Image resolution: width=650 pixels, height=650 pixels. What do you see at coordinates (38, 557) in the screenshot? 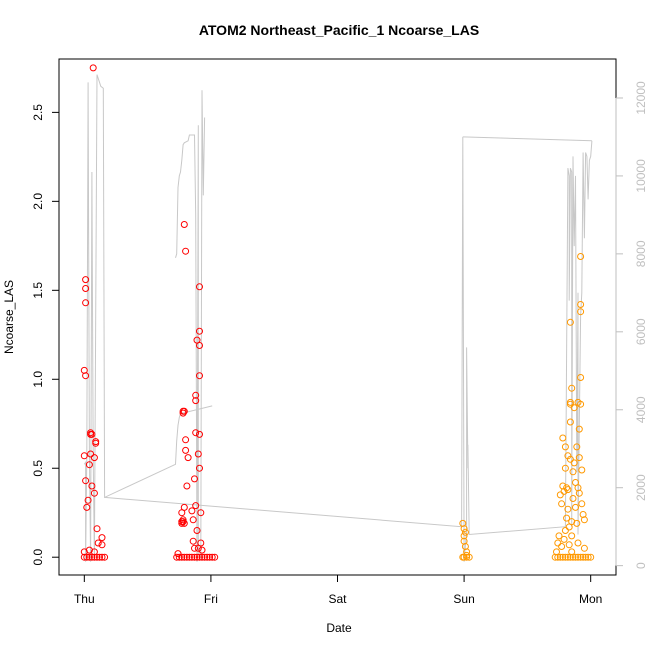
I see `y-tick-label: 0.0` at bounding box center [38, 557].